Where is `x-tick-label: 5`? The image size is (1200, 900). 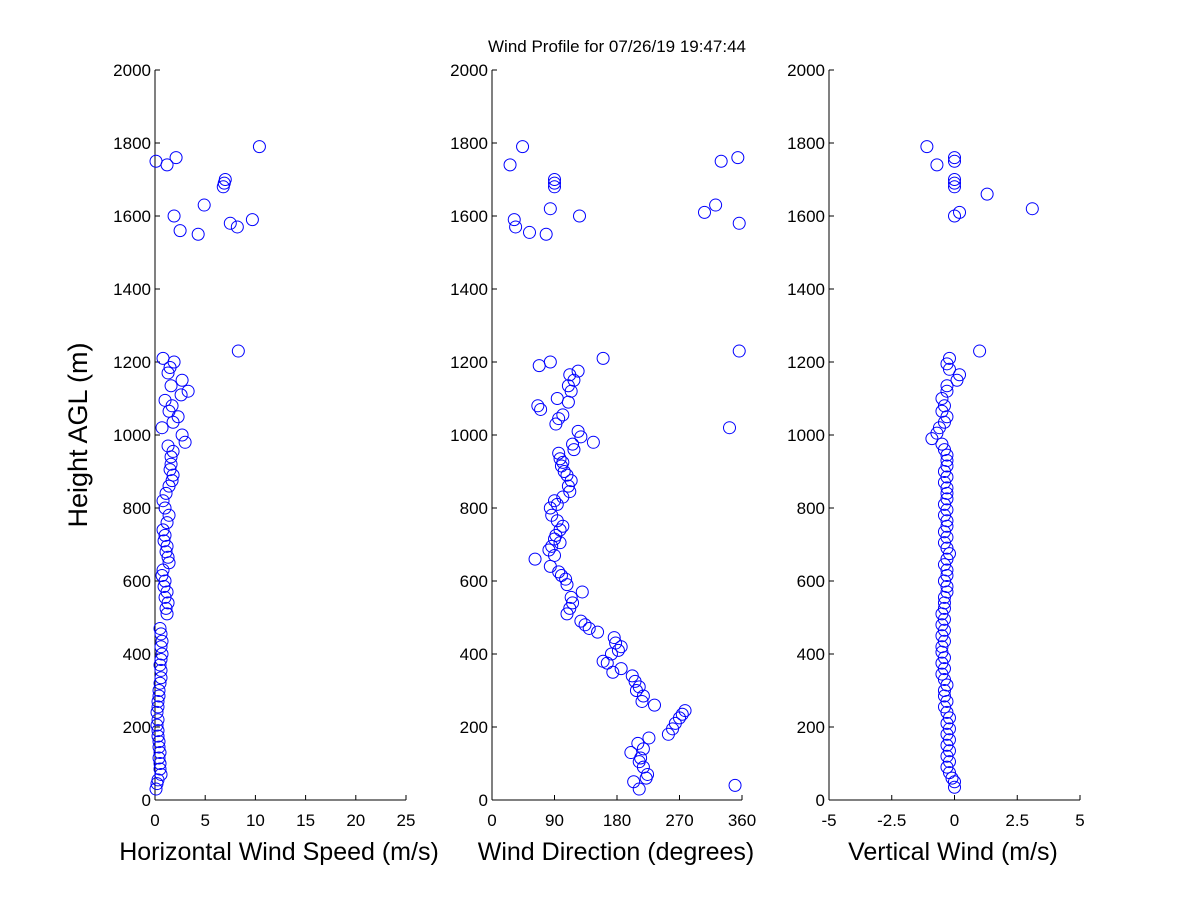
x-tick-label: 5 is located at coordinates (204, 820).